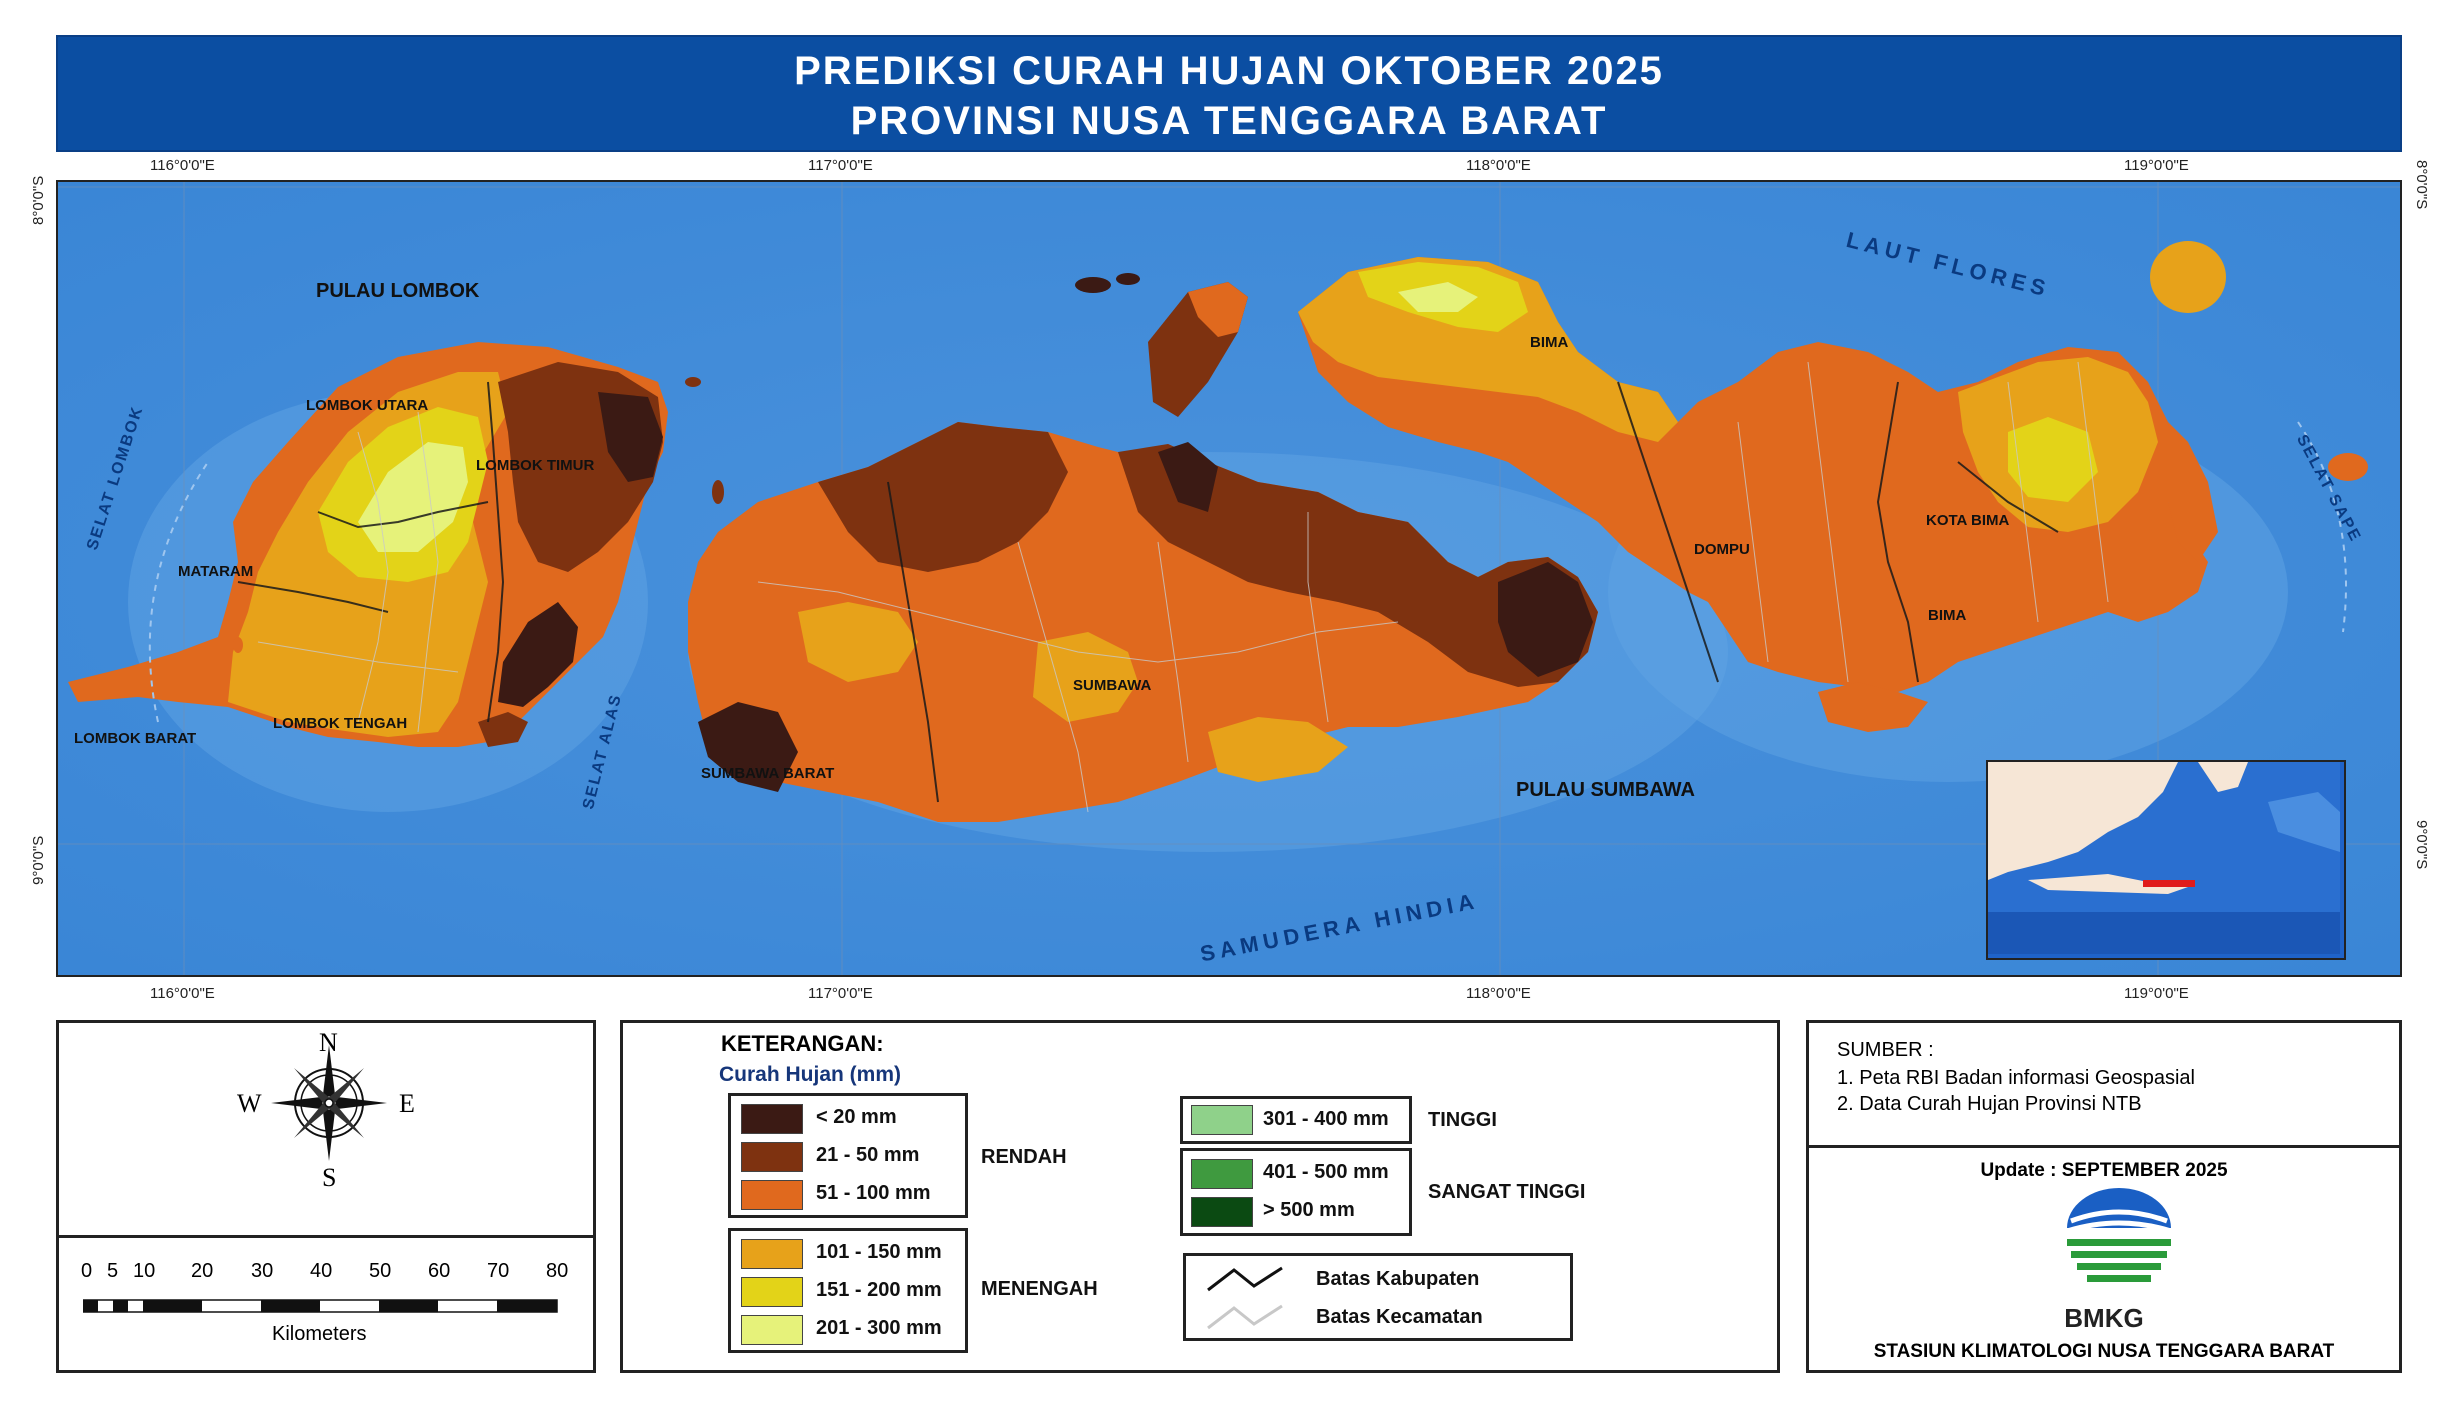 The width and height of the screenshot is (2457, 1417). I want to click on legend-cat-tinggi: TINGGI, so click(1462, 1120).